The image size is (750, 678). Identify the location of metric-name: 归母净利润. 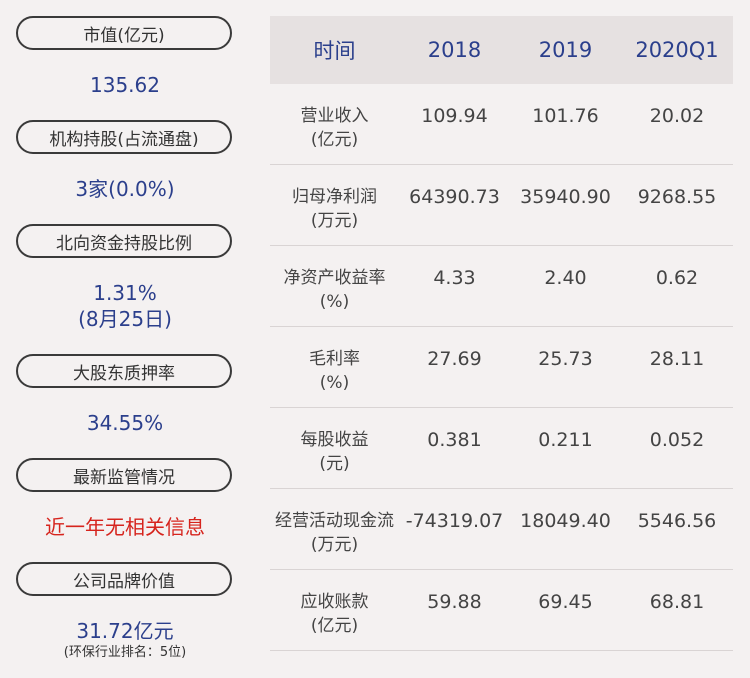
(334, 197).